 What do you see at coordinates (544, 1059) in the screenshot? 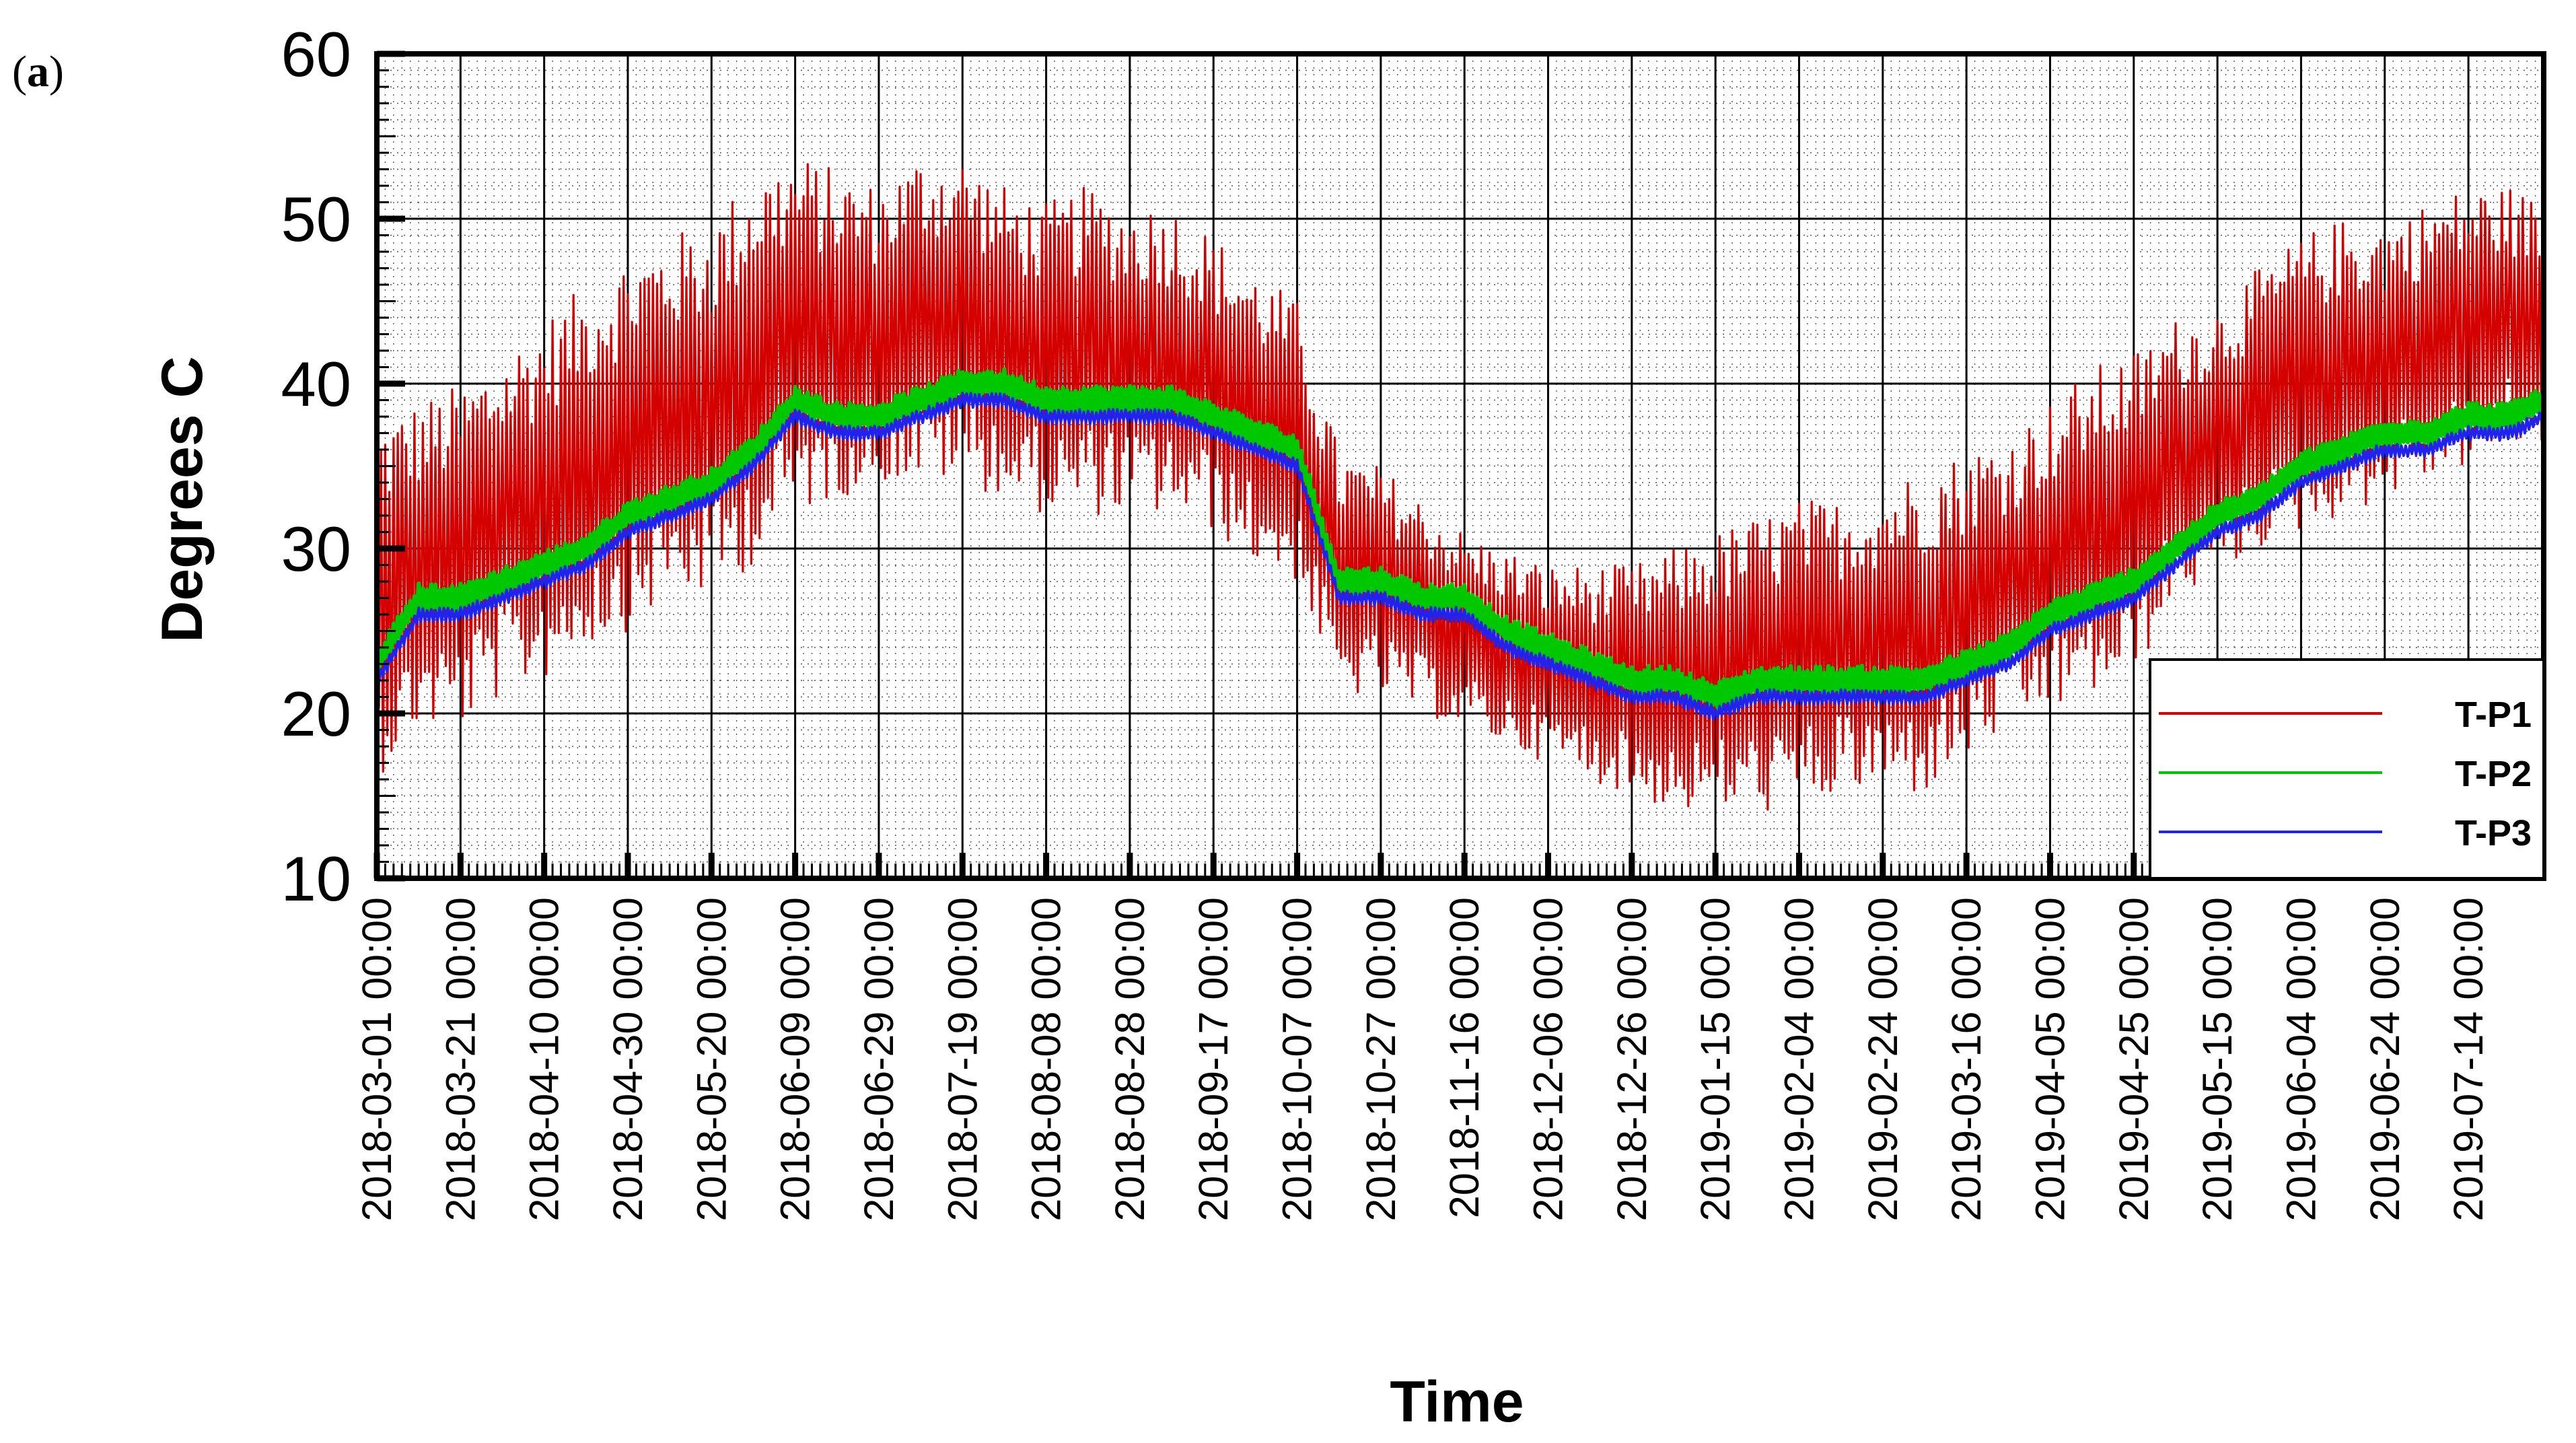
I see `x-tick-label: 2018-04-10 00:00` at bounding box center [544, 1059].